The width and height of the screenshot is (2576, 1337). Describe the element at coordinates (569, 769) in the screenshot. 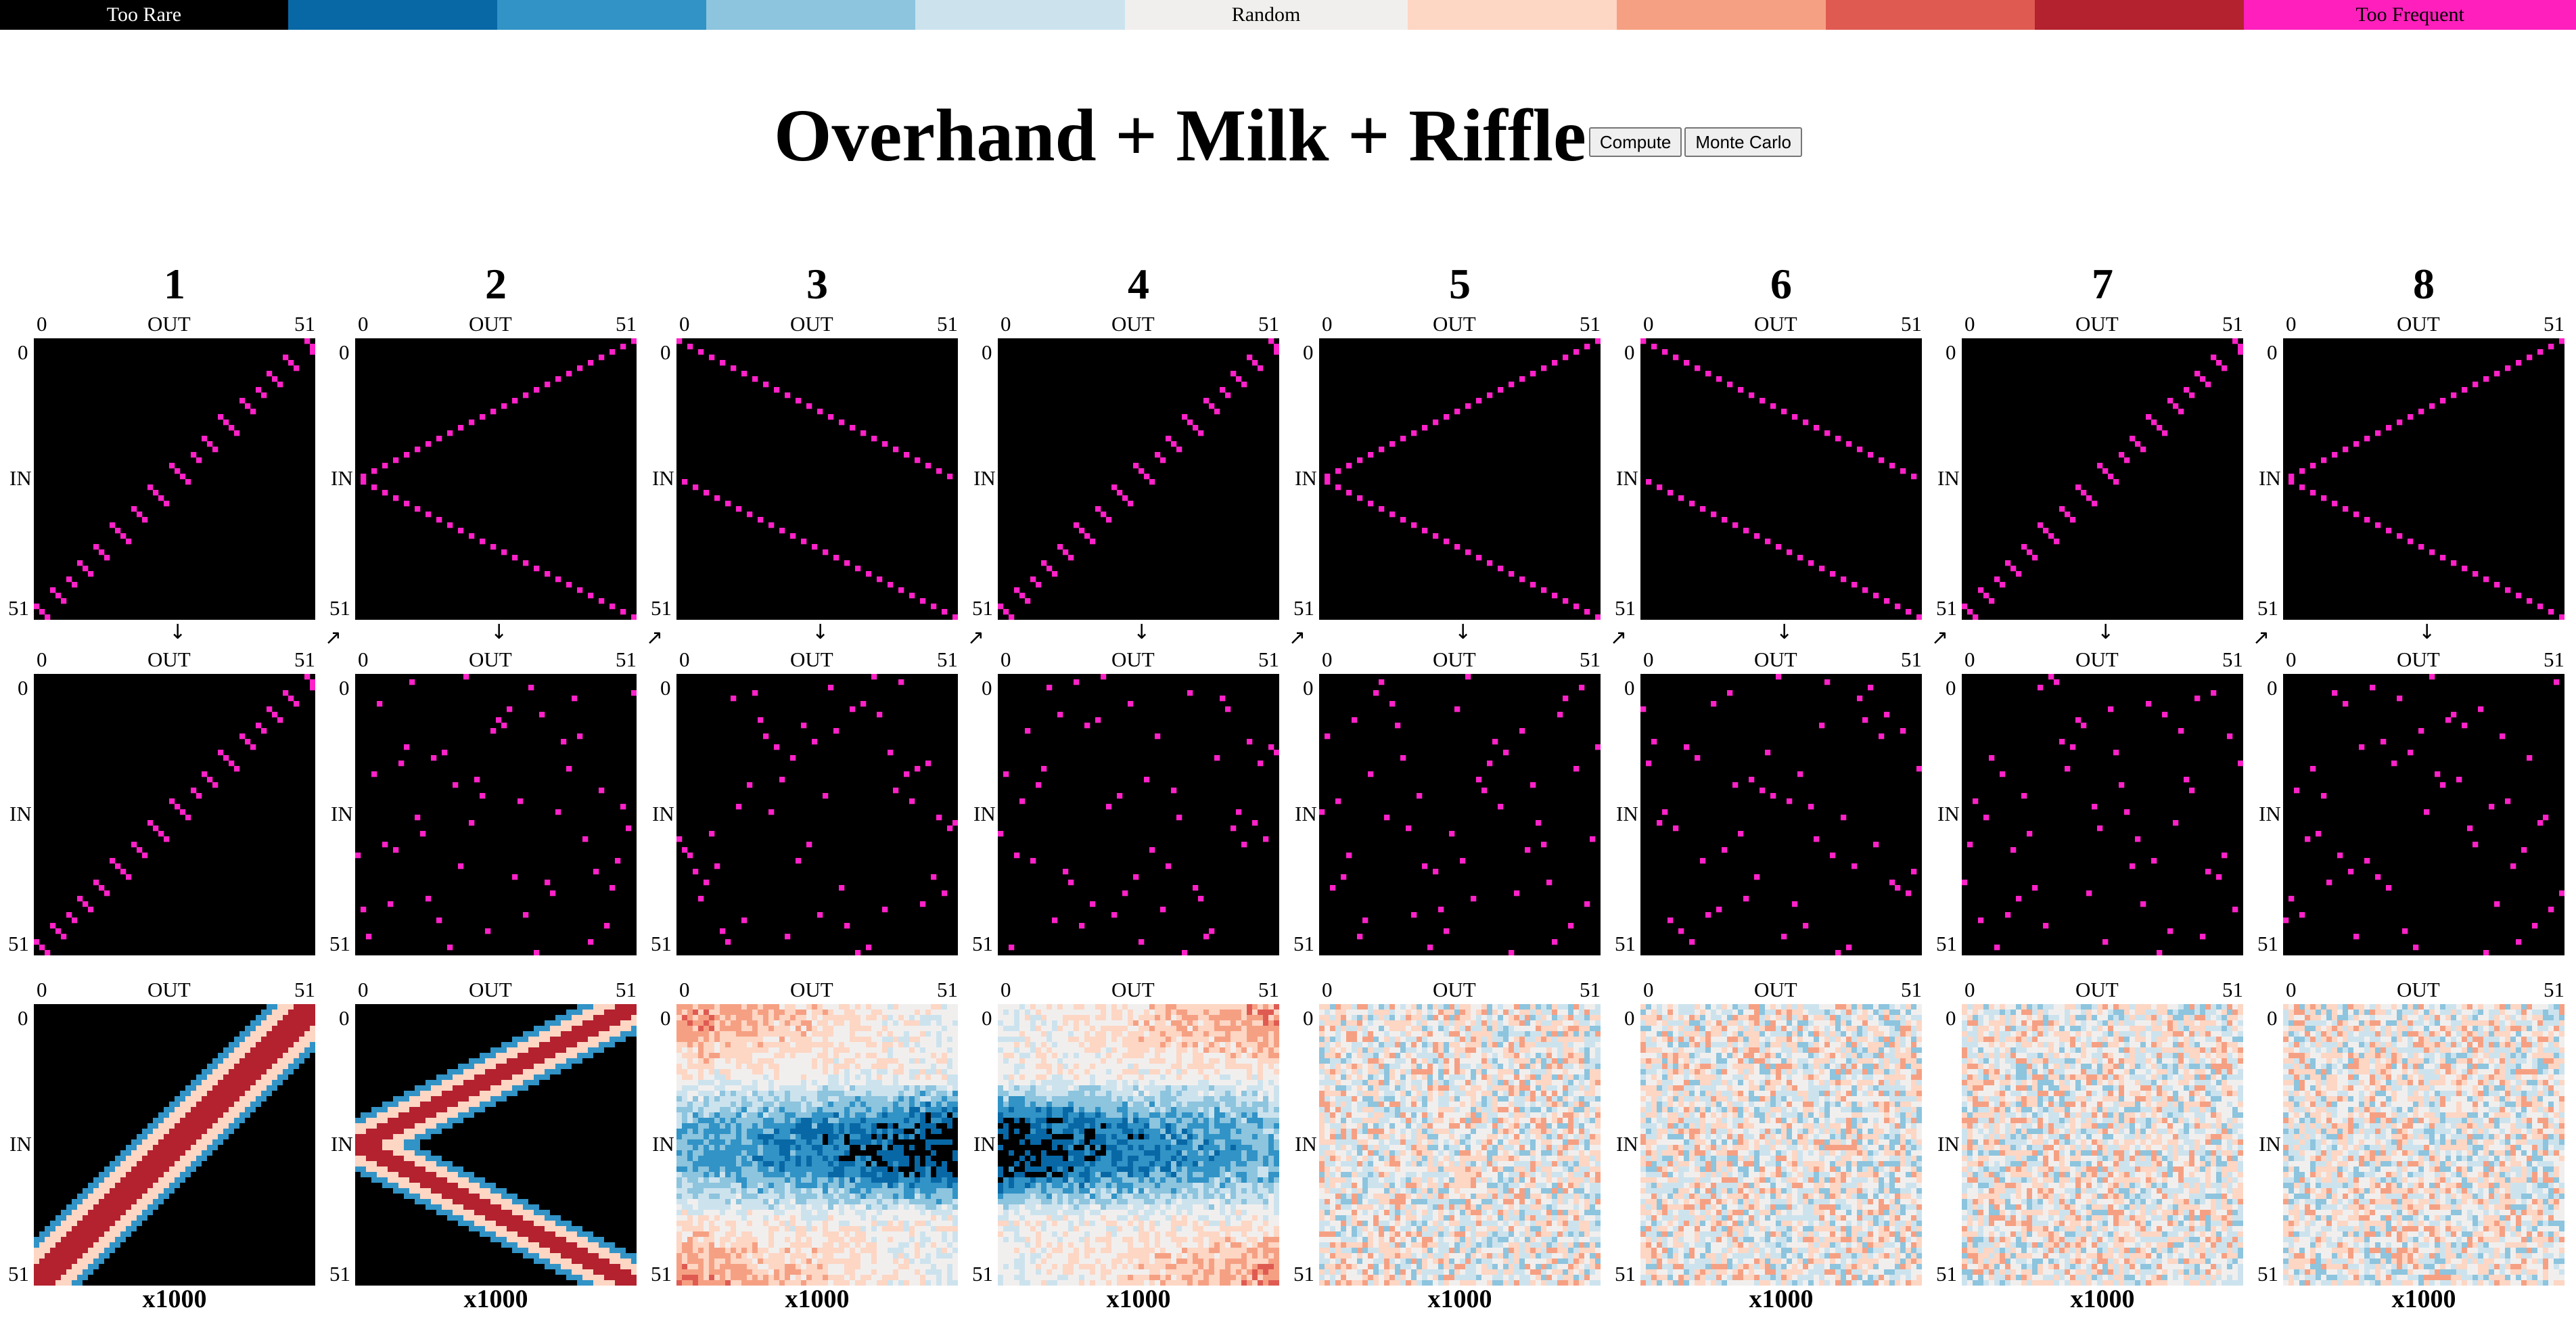

I see `marker-cell` at that location.